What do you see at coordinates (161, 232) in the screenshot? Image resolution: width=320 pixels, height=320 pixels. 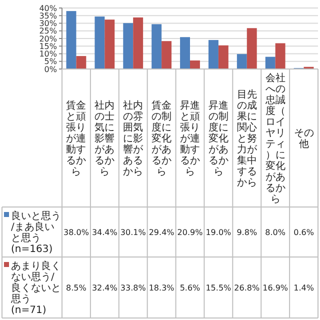 I see `data-label: 29.4%` at bounding box center [161, 232].